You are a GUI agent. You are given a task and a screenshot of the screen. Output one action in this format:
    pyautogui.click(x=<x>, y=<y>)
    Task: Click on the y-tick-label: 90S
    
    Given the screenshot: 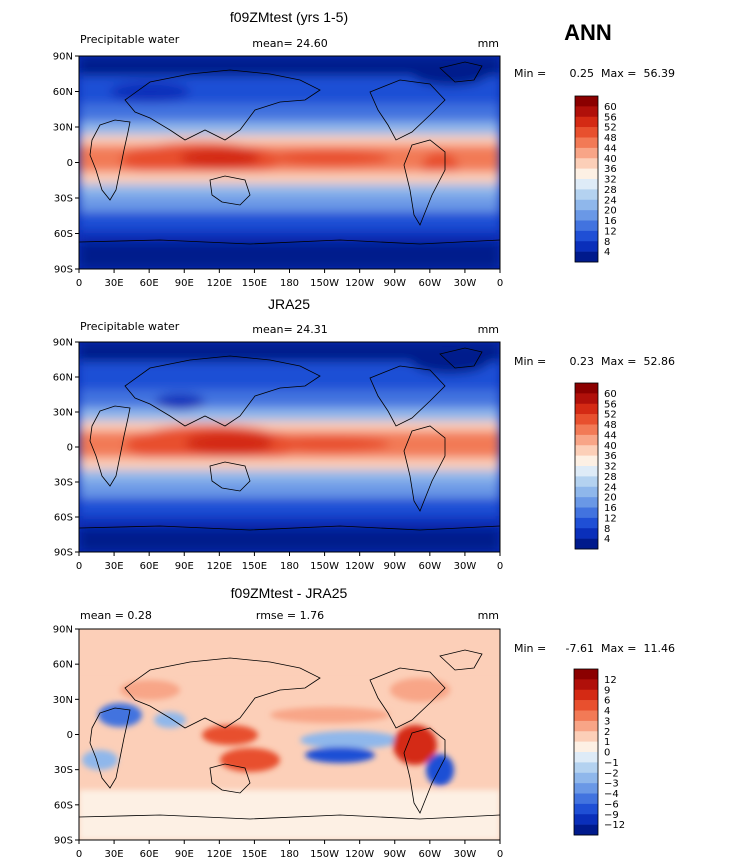 What is the action you would take?
    pyautogui.click(x=63, y=270)
    